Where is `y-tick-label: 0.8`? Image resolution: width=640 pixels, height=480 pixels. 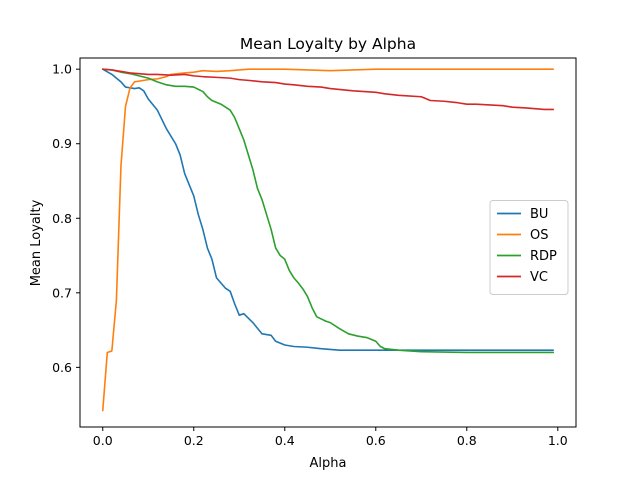
y-tick-label: 0.8 is located at coordinates (62, 218).